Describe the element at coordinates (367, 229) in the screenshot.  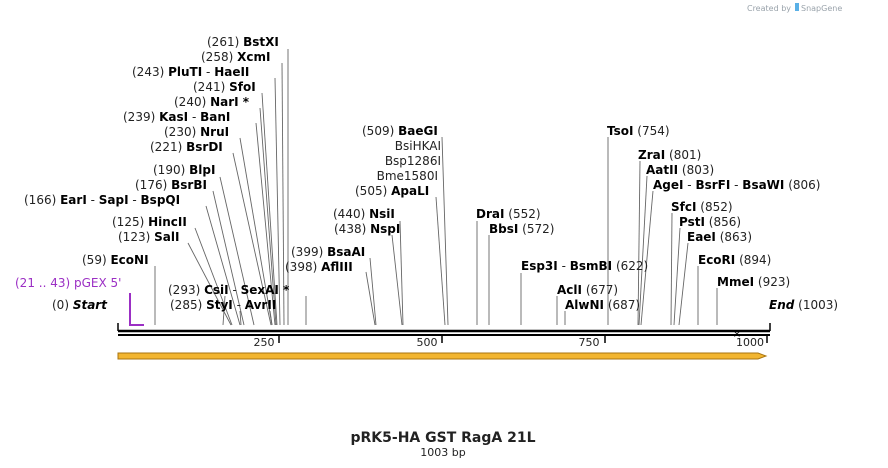
I see `site-label: (438) NspI` at that location.